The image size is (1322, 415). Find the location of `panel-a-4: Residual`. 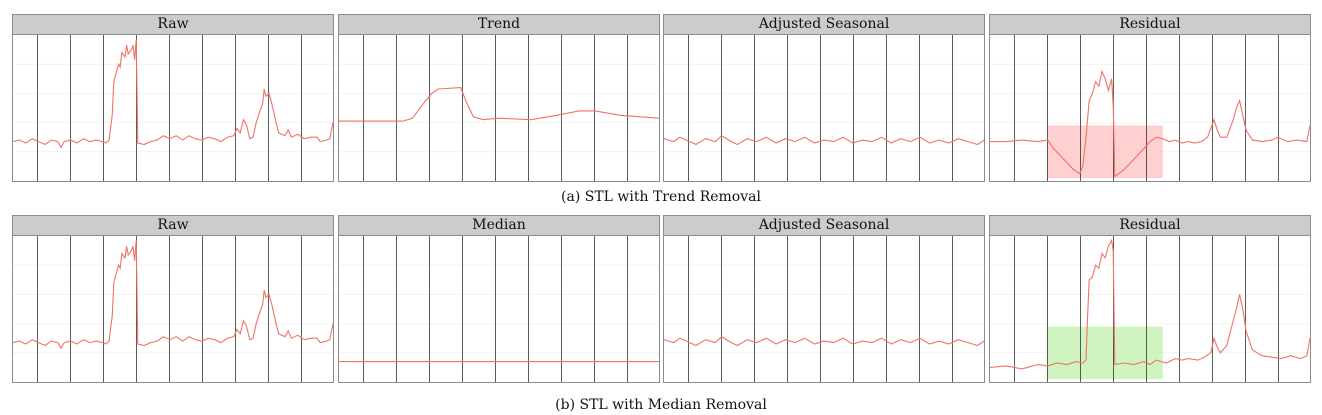

panel-a-4: Residual is located at coordinates (1150, 98).